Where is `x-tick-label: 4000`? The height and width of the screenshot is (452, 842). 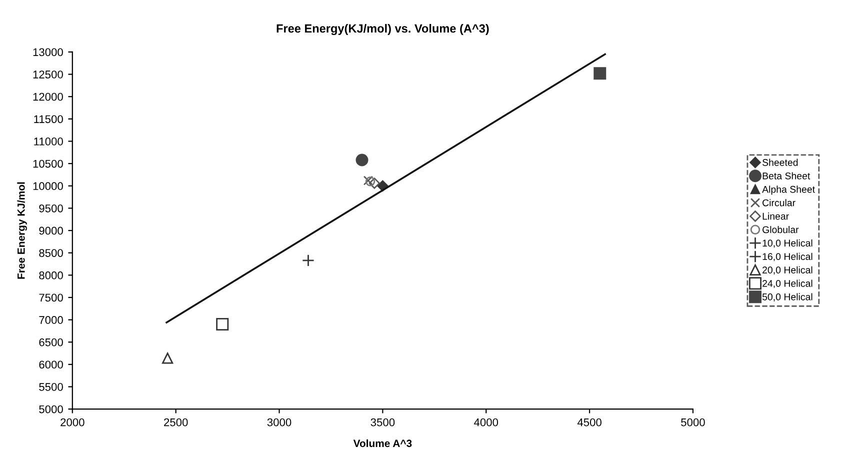 x-tick-label: 4000 is located at coordinates (486, 422).